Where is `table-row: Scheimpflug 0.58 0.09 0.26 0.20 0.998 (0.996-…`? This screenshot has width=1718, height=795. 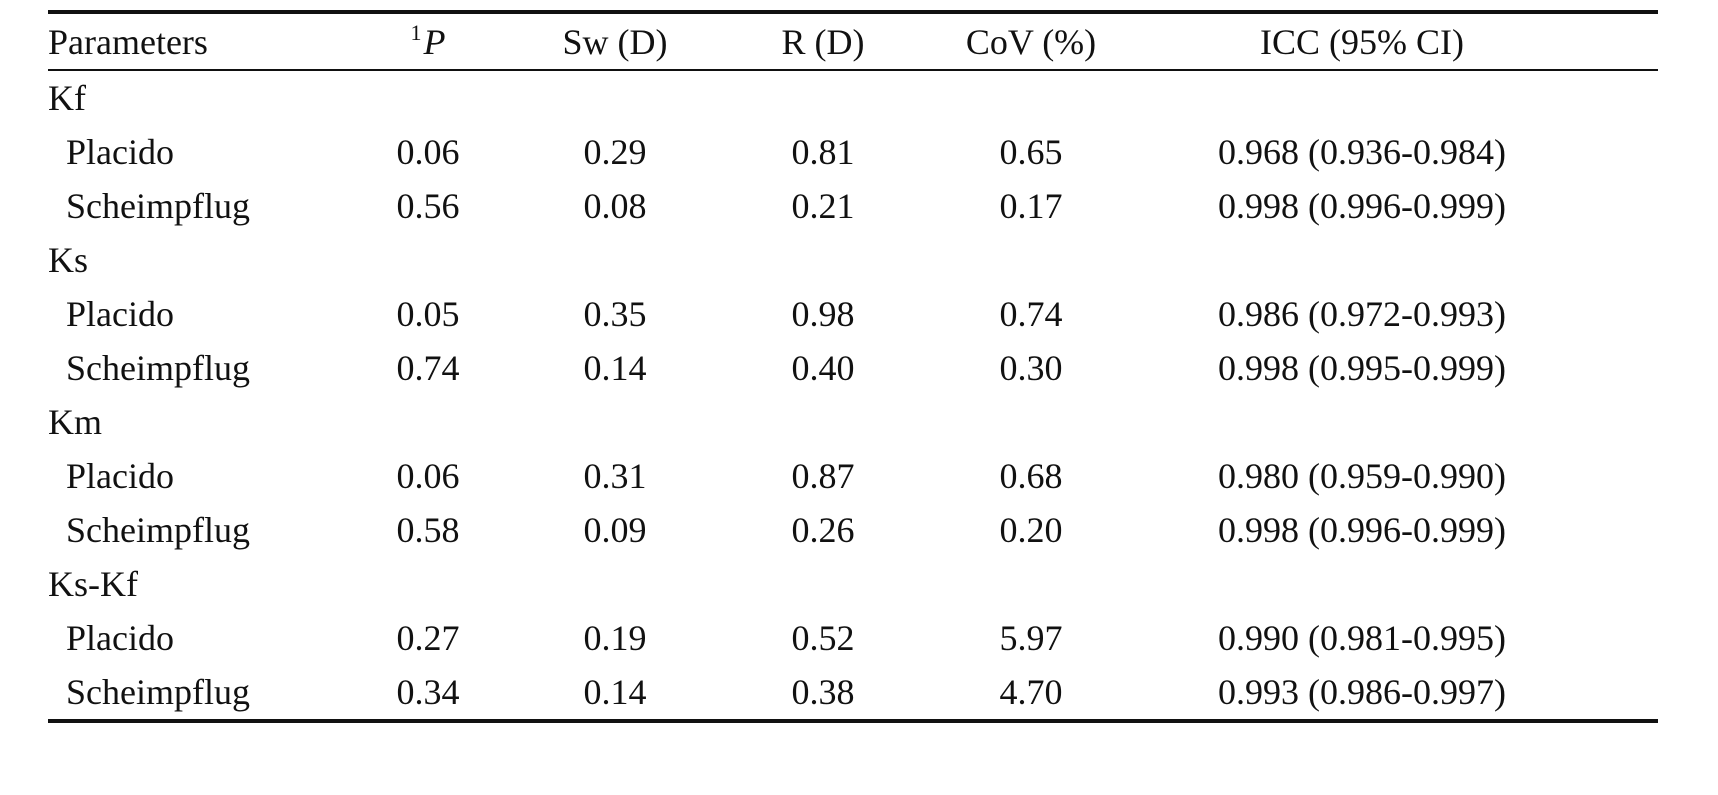 table-row: Scheimpflug 0.58 0.09 0.26 0.20 0.998 (0.996-… is located at coordinates (853, 530).